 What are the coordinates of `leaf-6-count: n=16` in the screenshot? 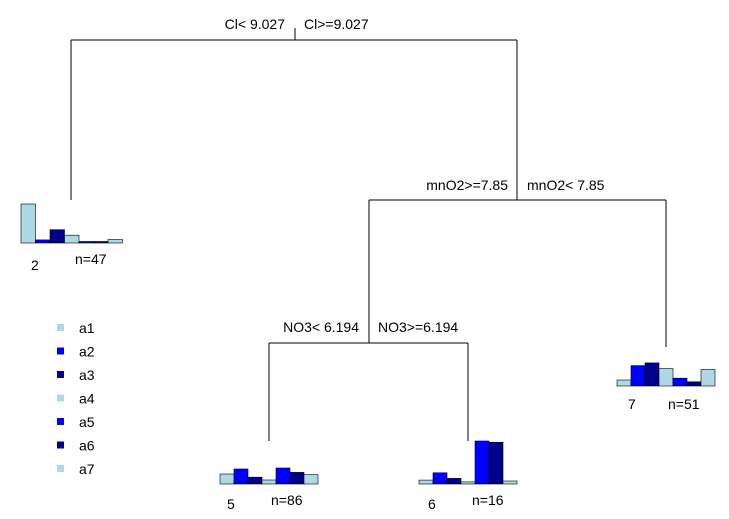 It's located at (488, 500).